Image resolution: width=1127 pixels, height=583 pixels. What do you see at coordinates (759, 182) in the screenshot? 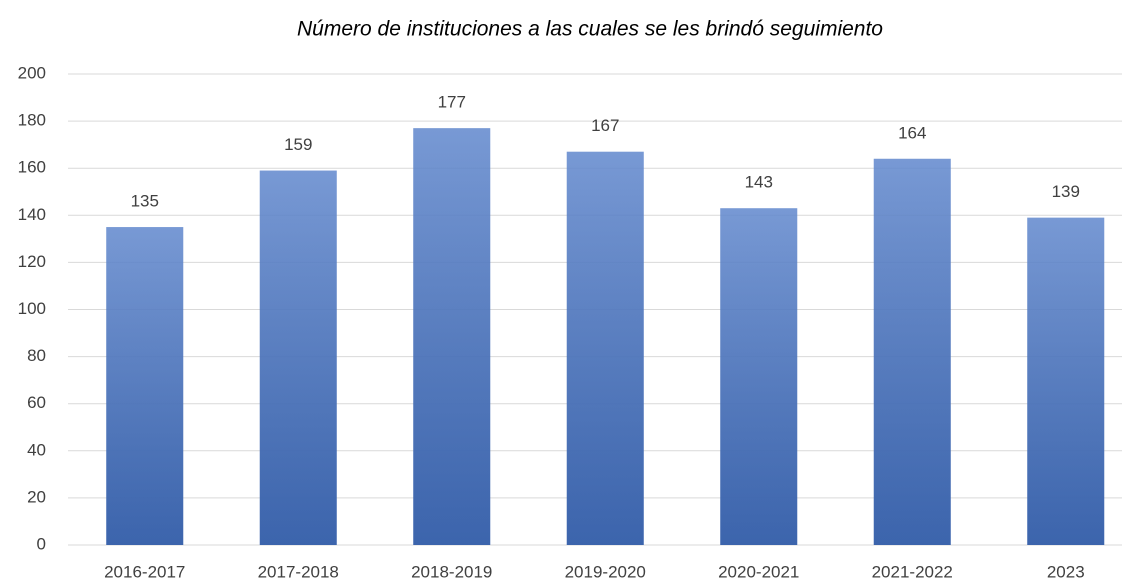
I see `value-label: 143` at bounding box center [759, 182].